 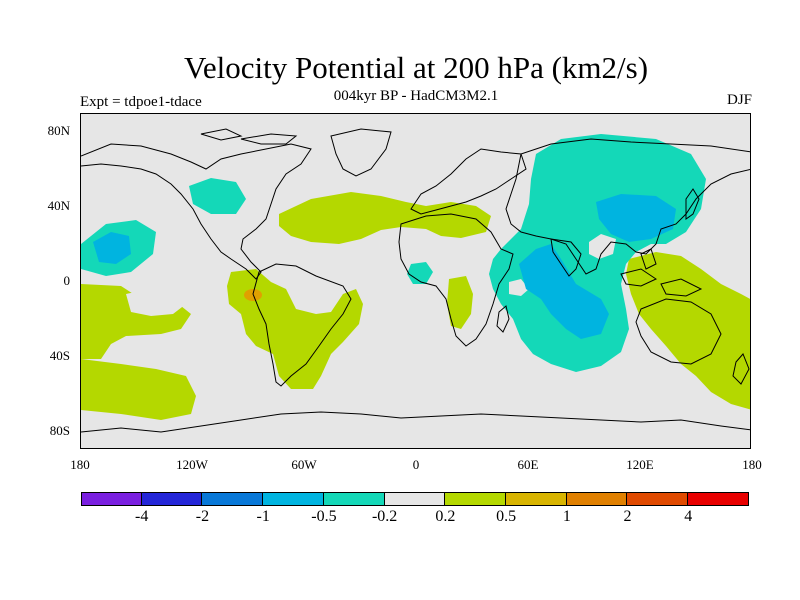 What do you see at coordinates (688, 516) in the screenshot?
I see `colorbar-label: 4` at bounding box center [688, 516].